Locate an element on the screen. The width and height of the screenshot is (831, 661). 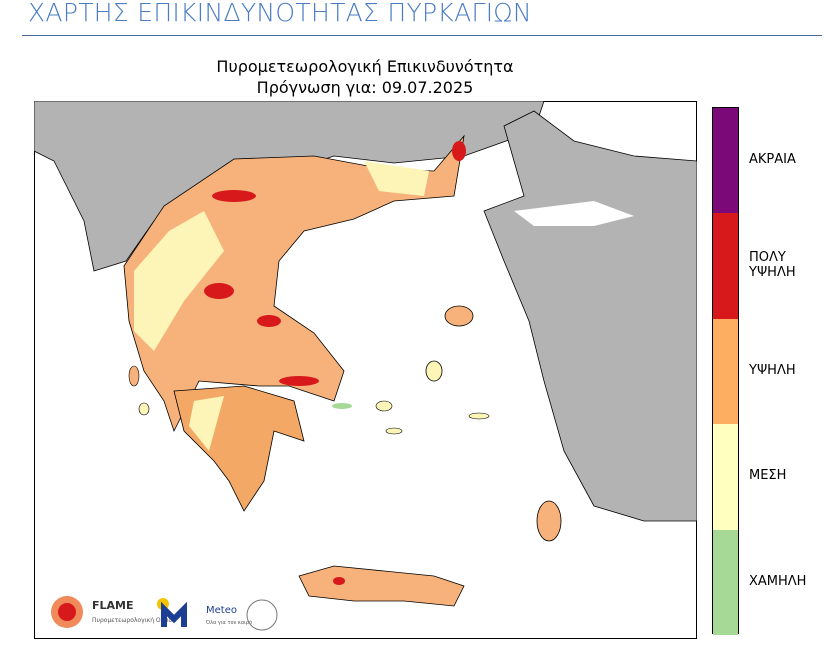
divider is located at coordinates (422, 35).